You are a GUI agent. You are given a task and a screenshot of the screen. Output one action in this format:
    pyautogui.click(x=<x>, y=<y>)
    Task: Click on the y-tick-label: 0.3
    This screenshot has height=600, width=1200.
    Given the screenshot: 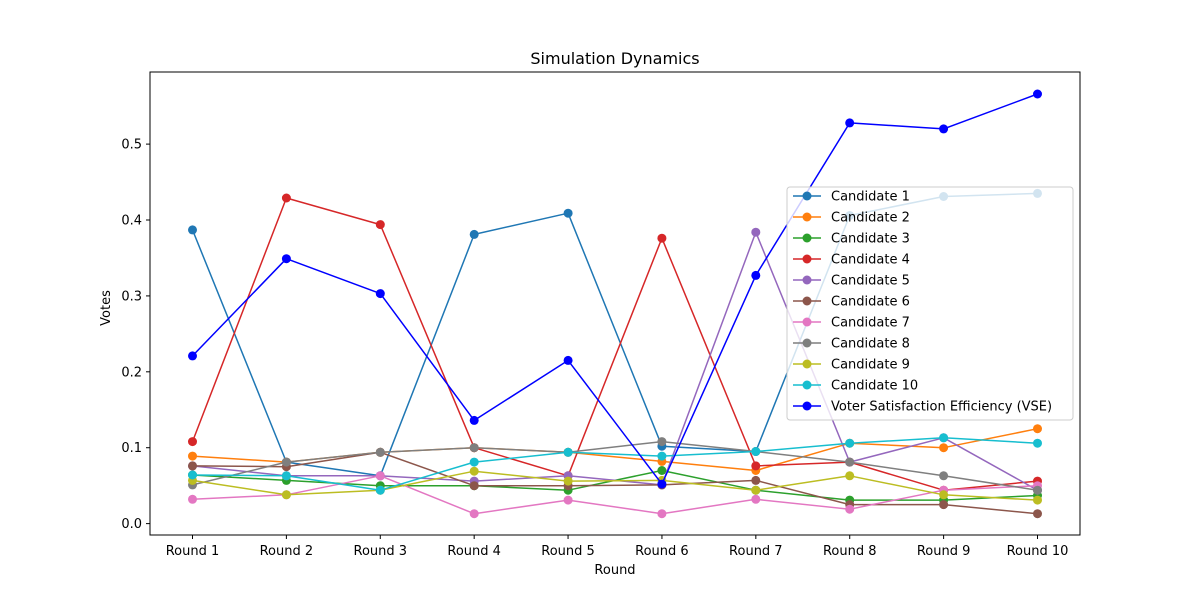 What is the action you would take?
    pyautogui.click(x=131, y=296)
    